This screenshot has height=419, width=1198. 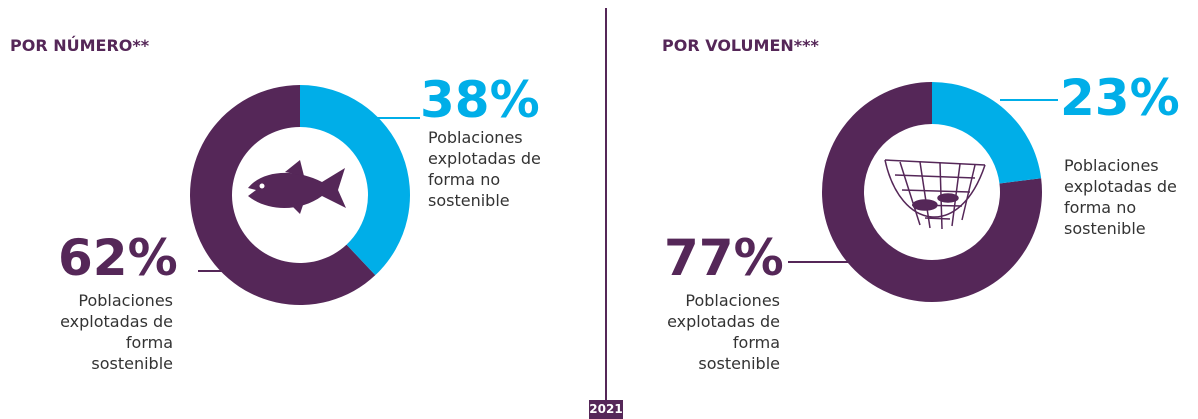 What do you see at coordinates (935, 194) in the screenshot?
I see `net-icon` at bounding box center [935, 194].